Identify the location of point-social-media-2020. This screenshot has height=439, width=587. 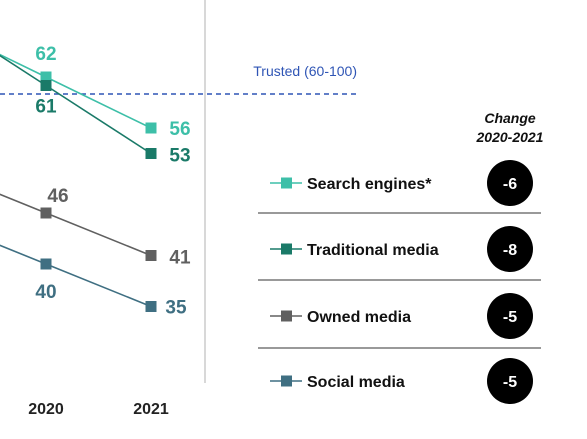
(46, 264).